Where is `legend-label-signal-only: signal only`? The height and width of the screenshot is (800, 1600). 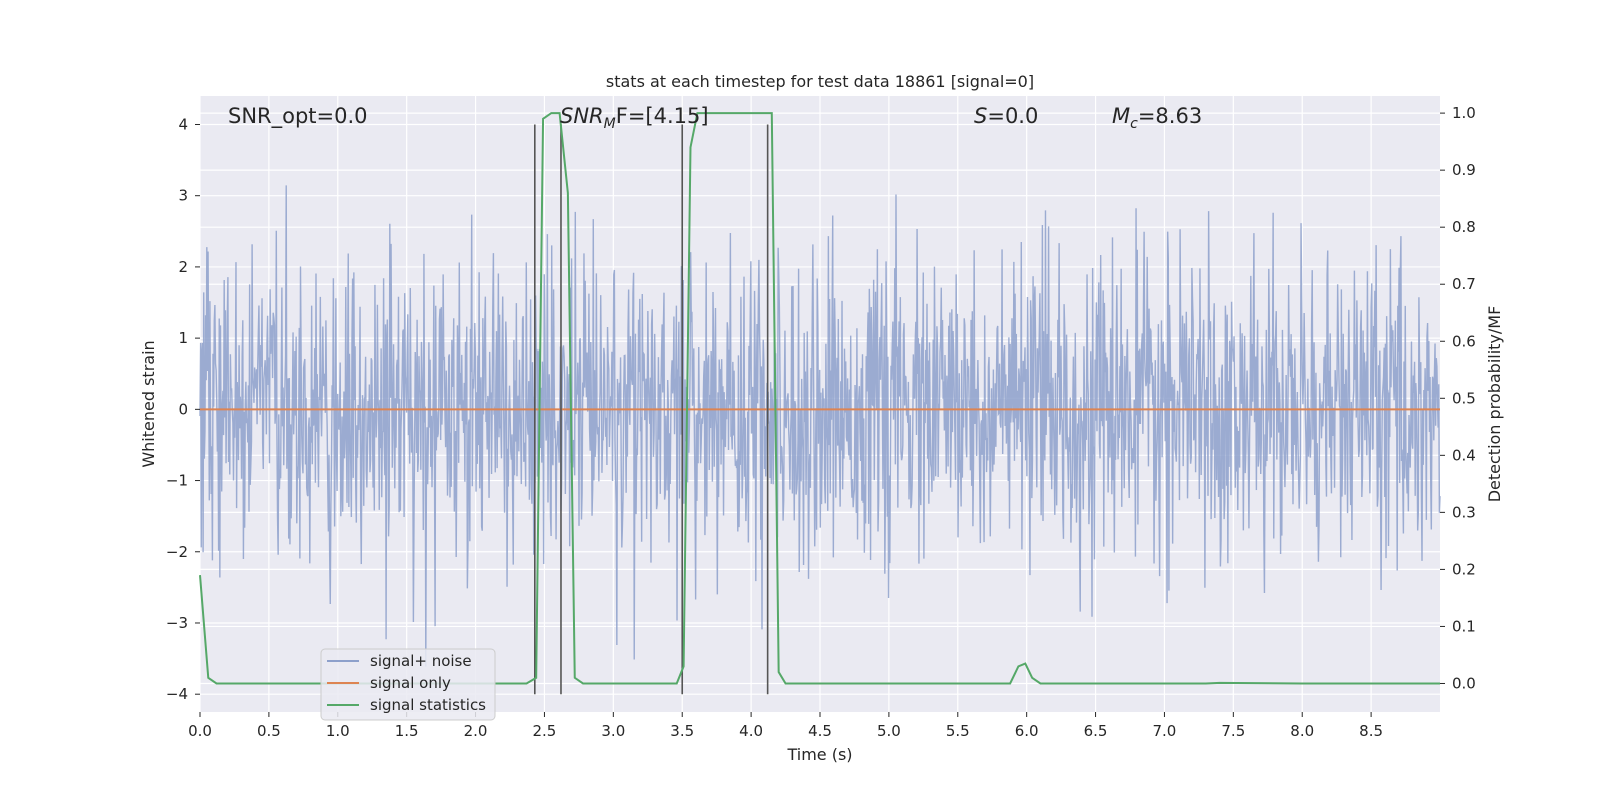
legend-label-signal-only: signal only is located at coordinates (410, 683).